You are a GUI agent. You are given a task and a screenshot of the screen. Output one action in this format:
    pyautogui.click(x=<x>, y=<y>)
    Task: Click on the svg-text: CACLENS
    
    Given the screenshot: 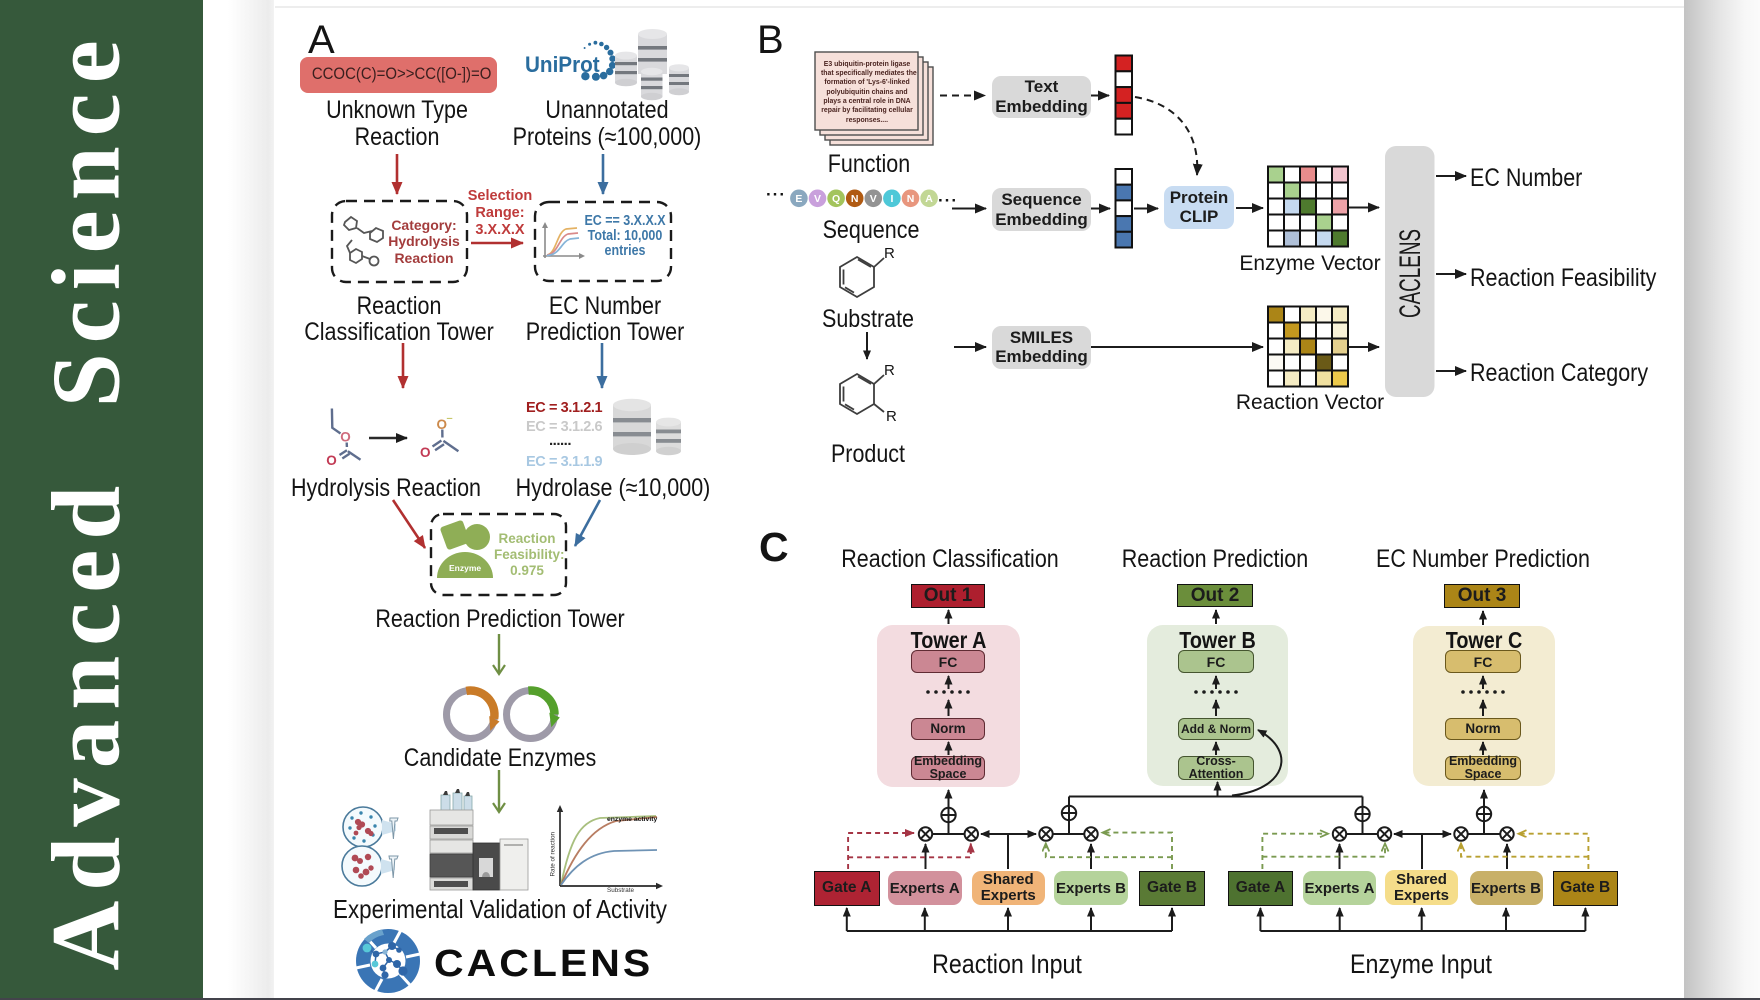 What is the action you would take?
    pyautogui.click(x=1410, y=273)
    